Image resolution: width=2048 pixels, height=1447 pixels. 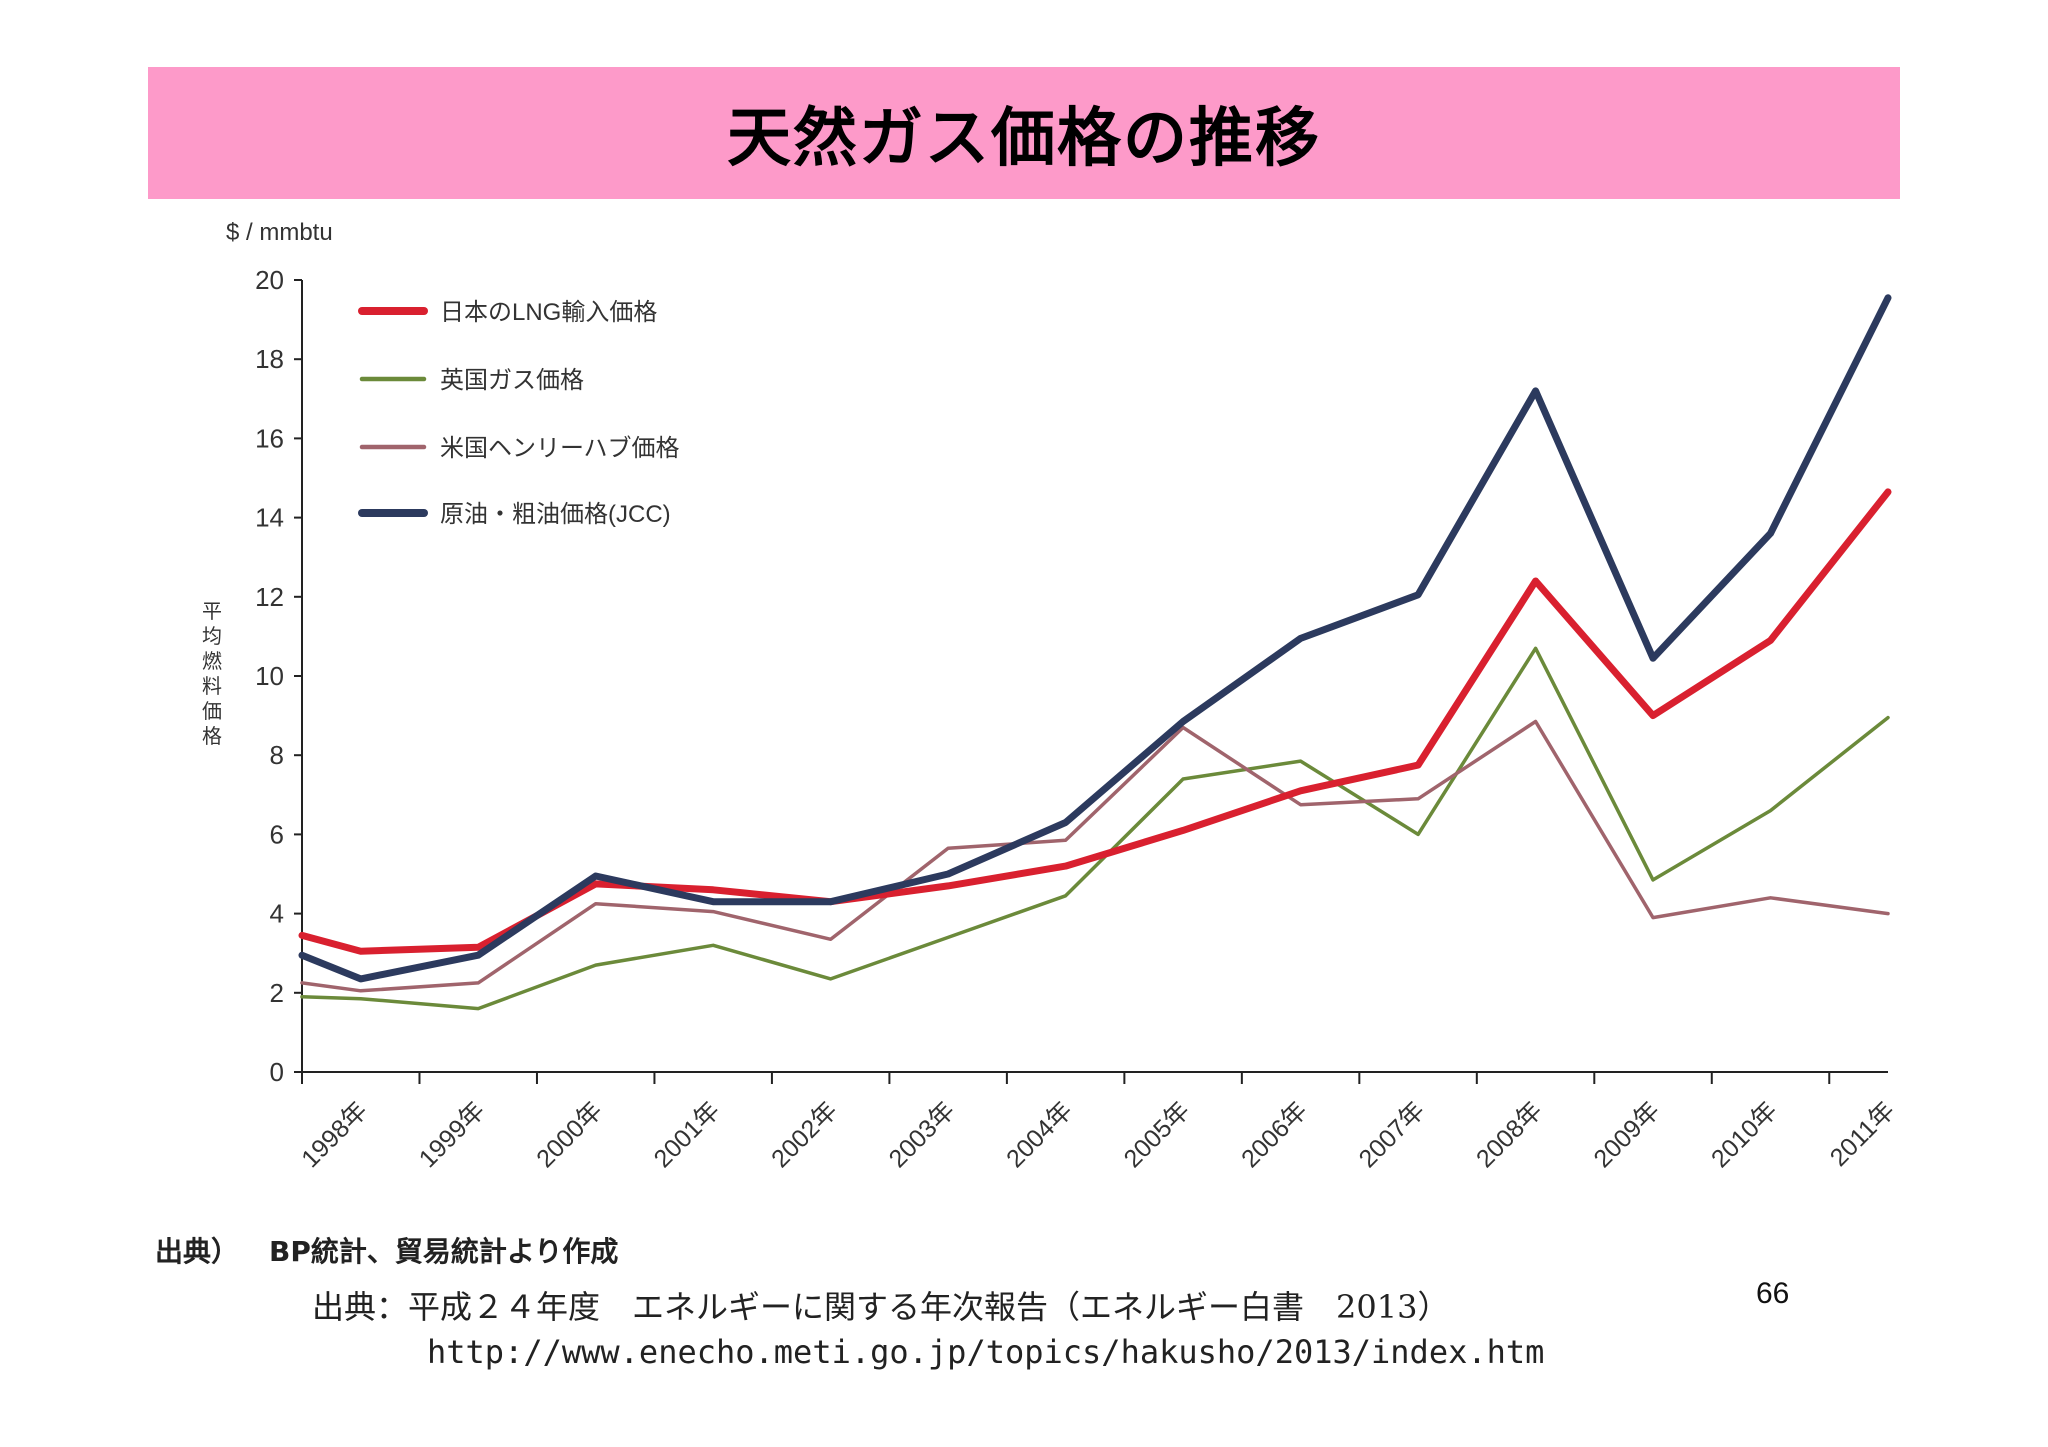 What do you see at coordinates (269, 438) in the screenshot?
I see `y-tick-label: 16` at bounding box center [269, 438].